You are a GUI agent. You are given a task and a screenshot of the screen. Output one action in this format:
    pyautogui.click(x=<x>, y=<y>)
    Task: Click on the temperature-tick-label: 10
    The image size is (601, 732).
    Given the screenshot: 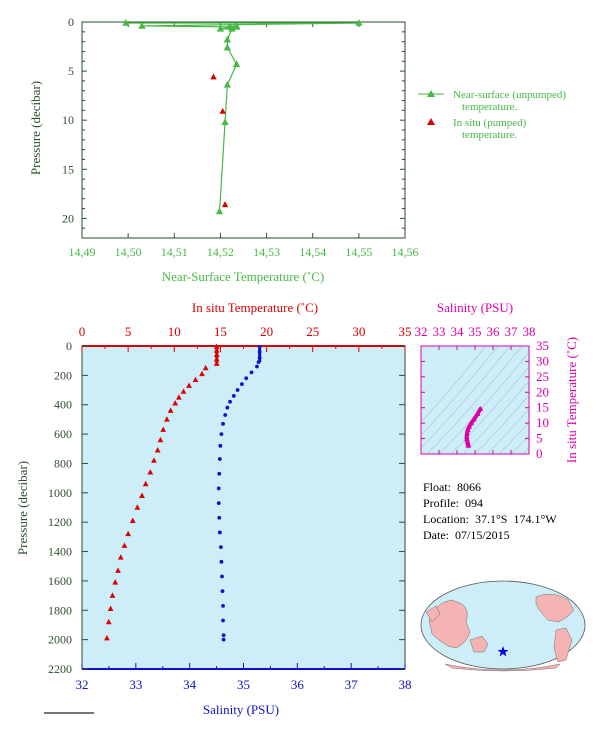 What is the action you would take?
    pyautogui.click(x=174, y=331)
    